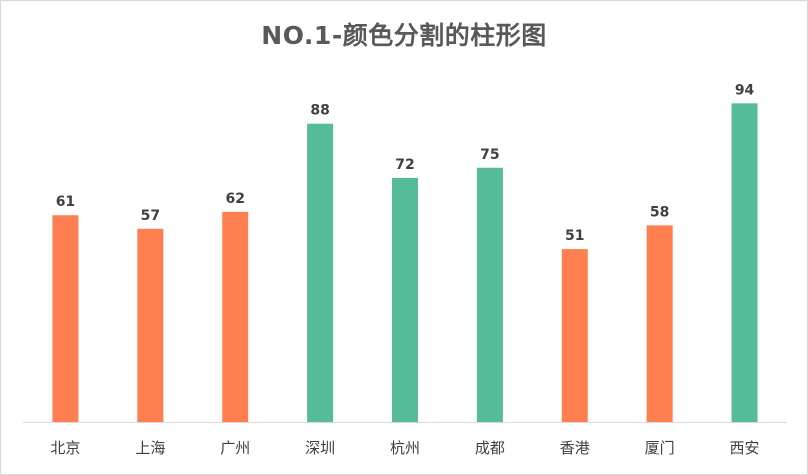 The image size is (808, 475). What do you see at coordinates (65, 202) in the screenshot?
I see `data-label-1: 61` at bounding box center [65, 202].